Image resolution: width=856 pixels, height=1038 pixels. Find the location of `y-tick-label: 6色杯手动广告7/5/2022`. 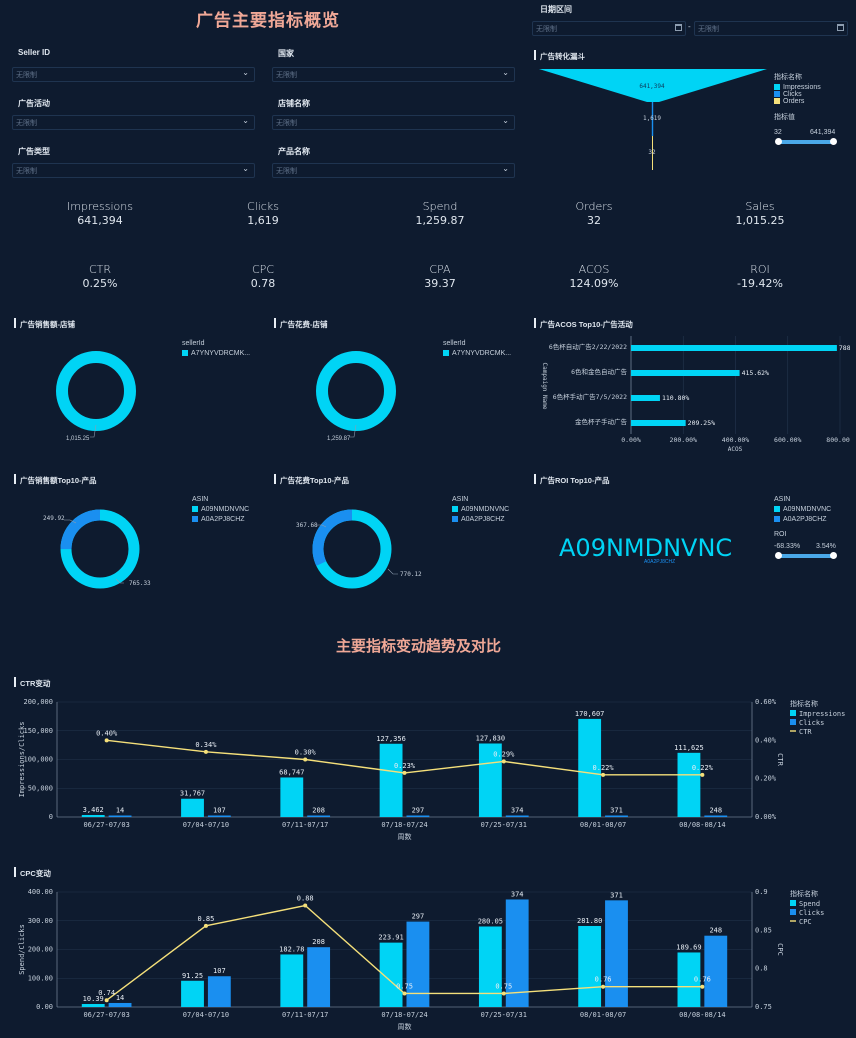

y-tick-label: 6色杯手动广告7/5/2022 is located at coordinates (590, 396).